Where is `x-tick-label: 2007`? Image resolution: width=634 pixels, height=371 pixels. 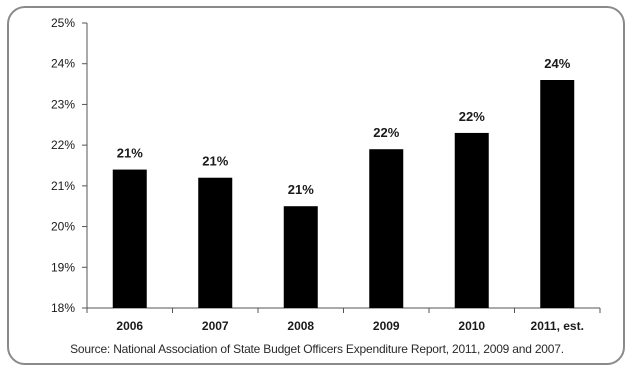 x-tick-label: 2007 is located at coordinates (215, 326).